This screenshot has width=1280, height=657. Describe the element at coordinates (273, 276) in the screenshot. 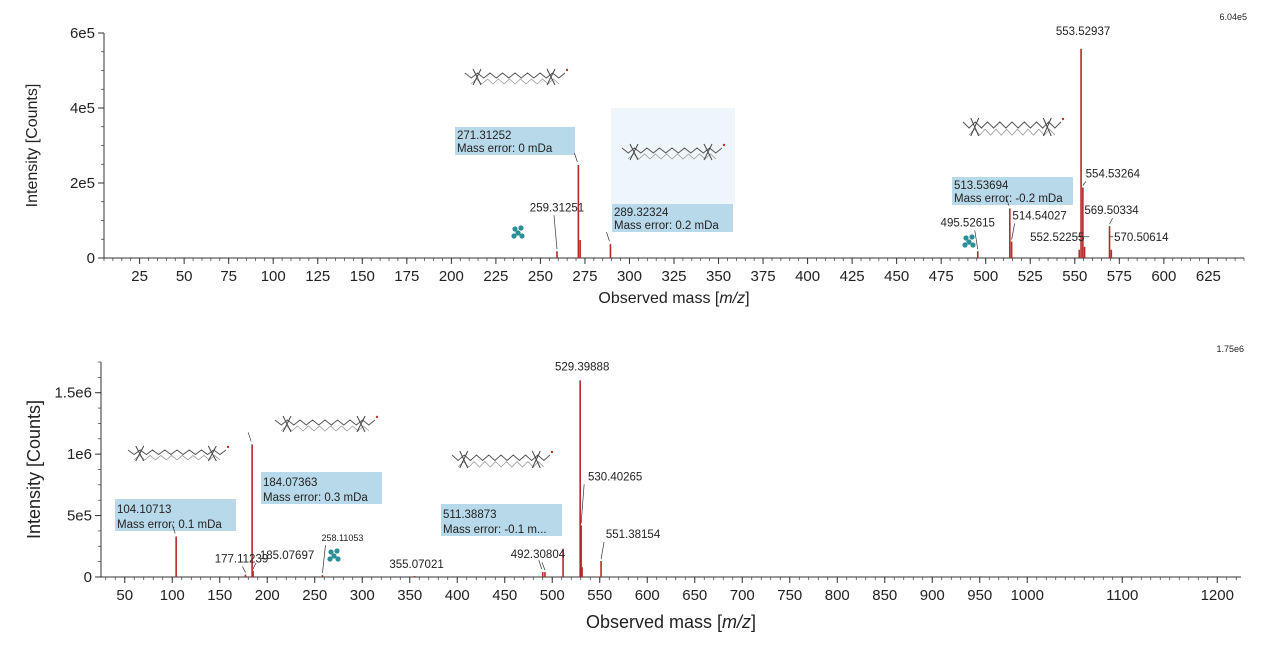

I see `x-tick-label: 100` at that location.